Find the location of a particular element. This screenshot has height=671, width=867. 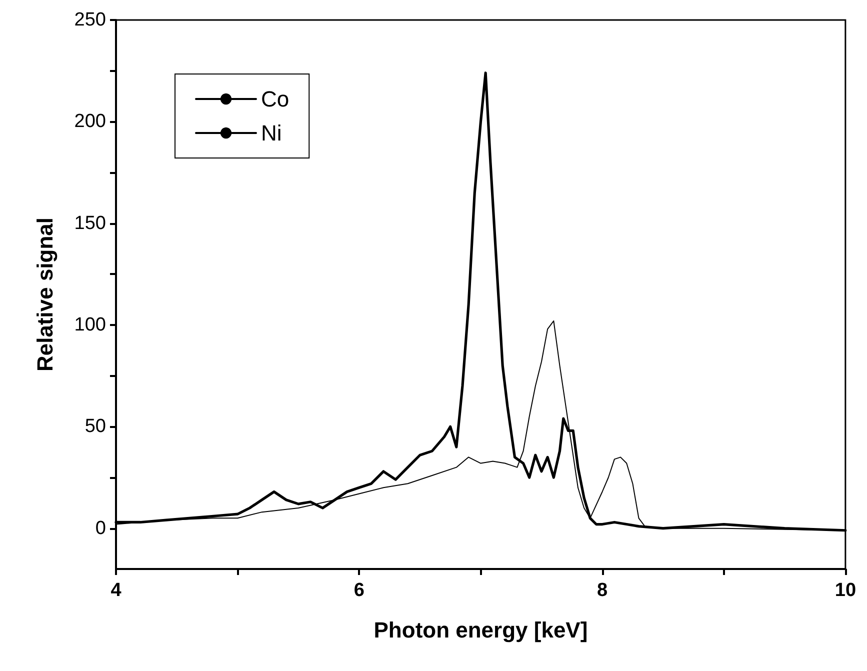

x-tick-label: 6 is located at coordinates (359, 590).